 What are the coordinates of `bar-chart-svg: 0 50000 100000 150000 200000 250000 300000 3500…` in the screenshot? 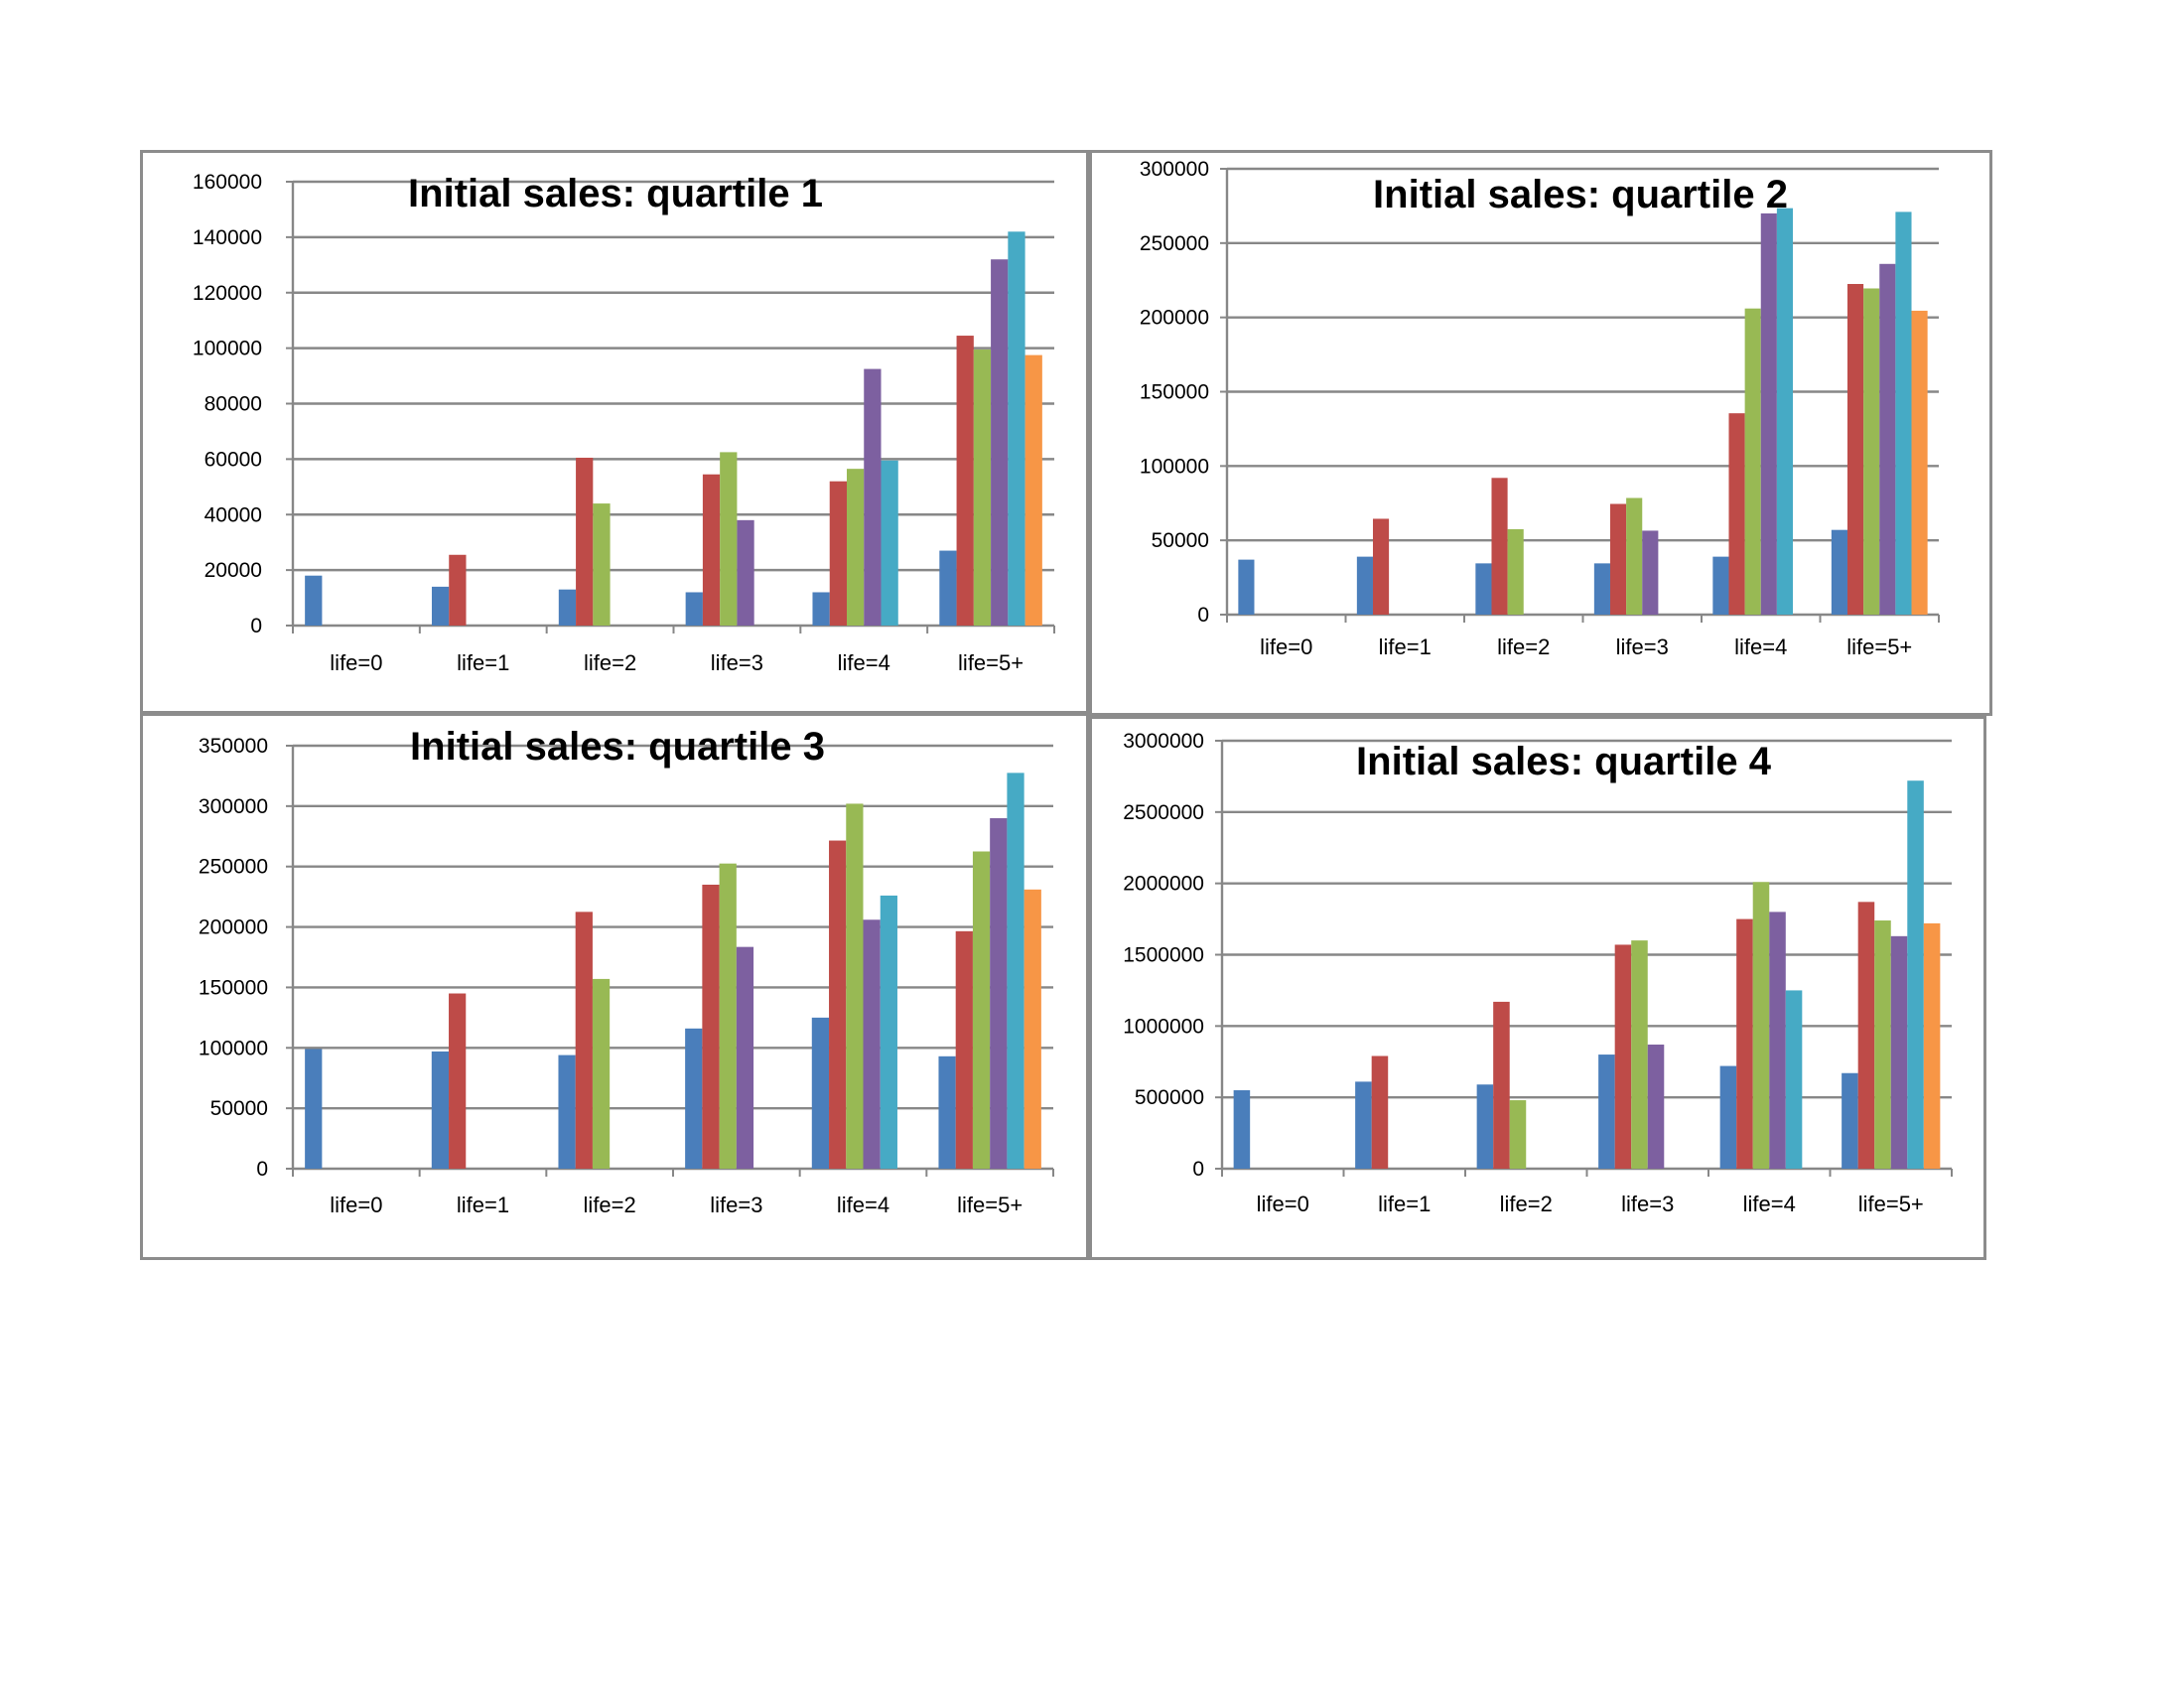 It's located at (626, 971).